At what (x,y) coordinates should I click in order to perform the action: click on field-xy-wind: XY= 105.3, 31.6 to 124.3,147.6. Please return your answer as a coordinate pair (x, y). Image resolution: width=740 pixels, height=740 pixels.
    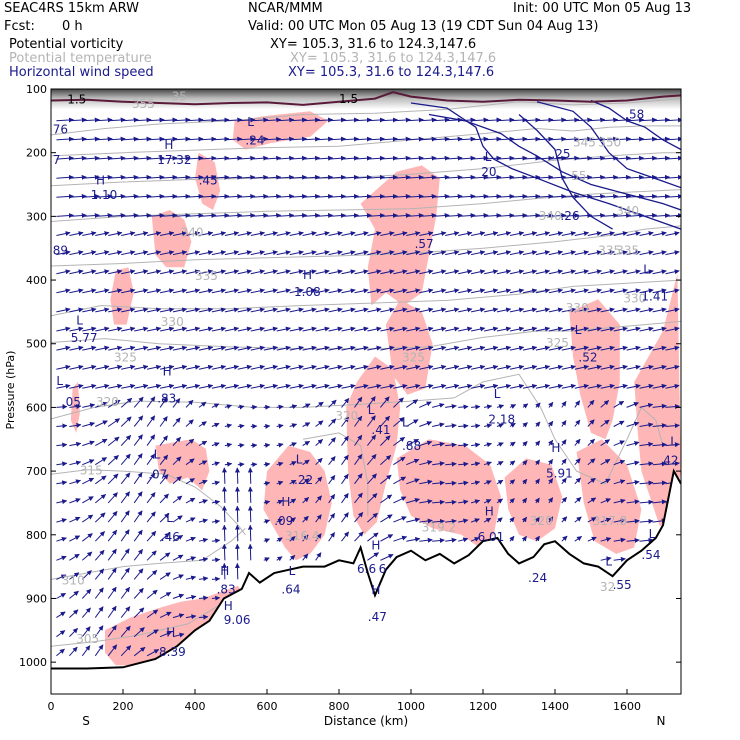
    Looking at the image, I should click on (391, 72).